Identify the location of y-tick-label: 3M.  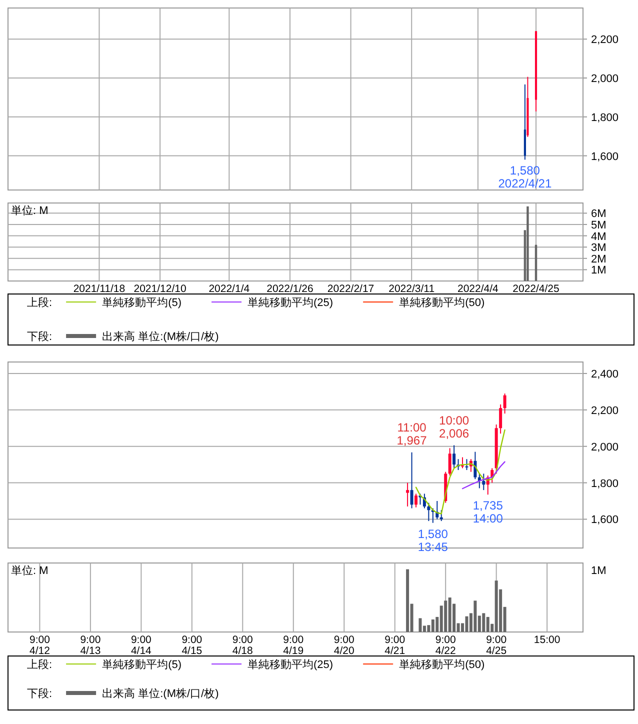
(598, 248).